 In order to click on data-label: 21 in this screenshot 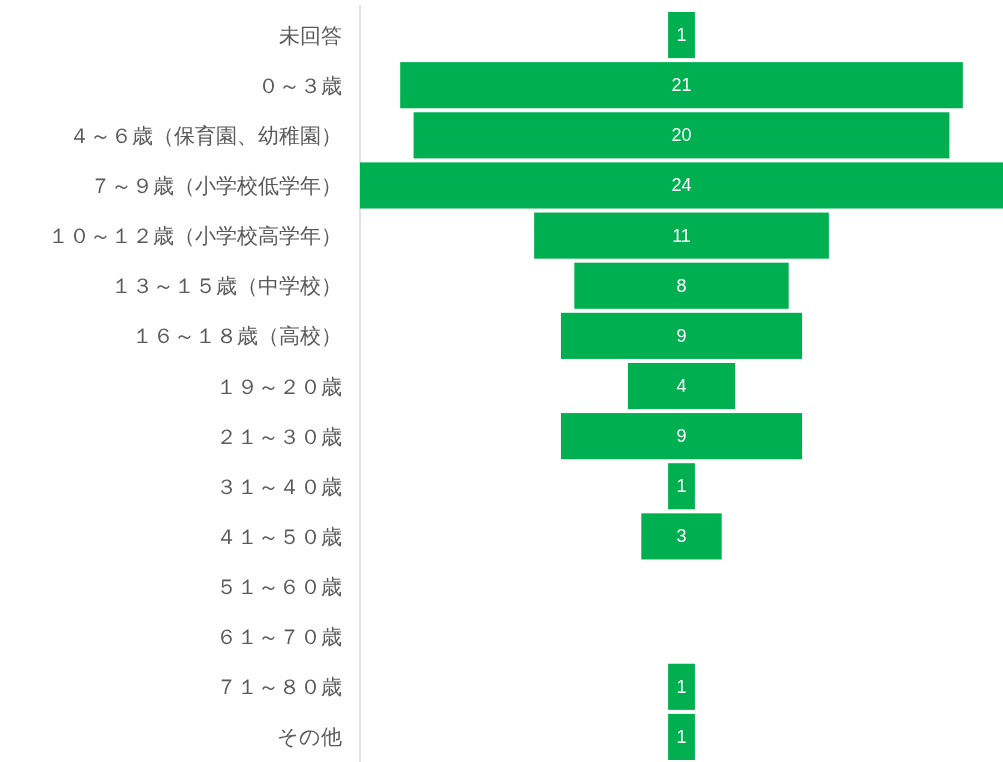, I will do `click(681, 85)`.